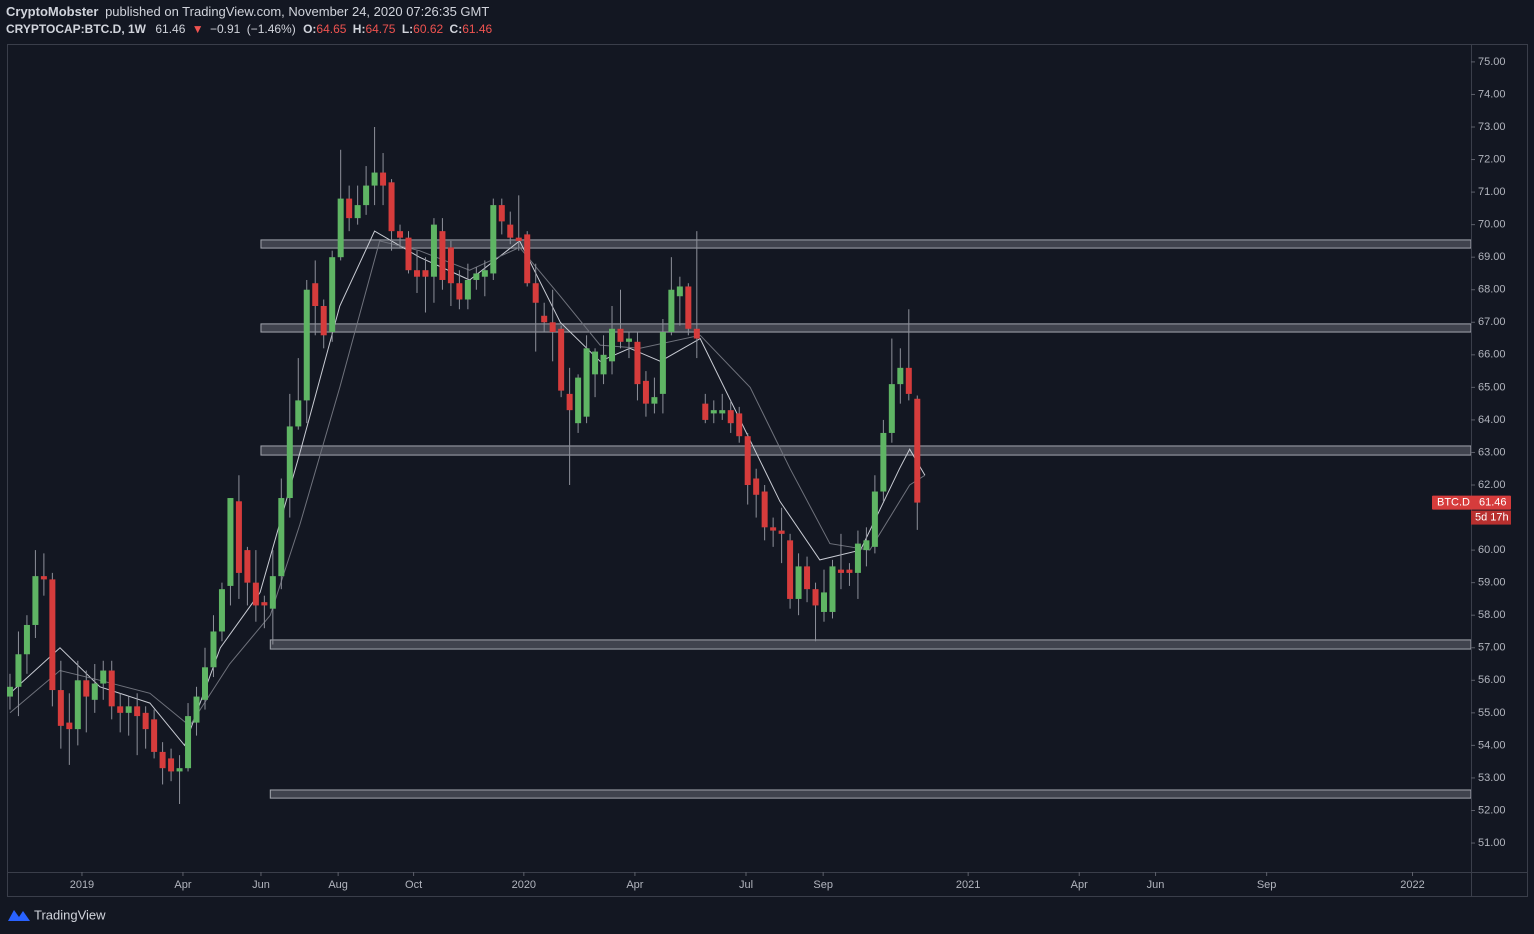  What do you see at coordinates (1492, 745) in the screenshot?
I see `y-tick-label: 54.00` at bounding box center [1492, 745].